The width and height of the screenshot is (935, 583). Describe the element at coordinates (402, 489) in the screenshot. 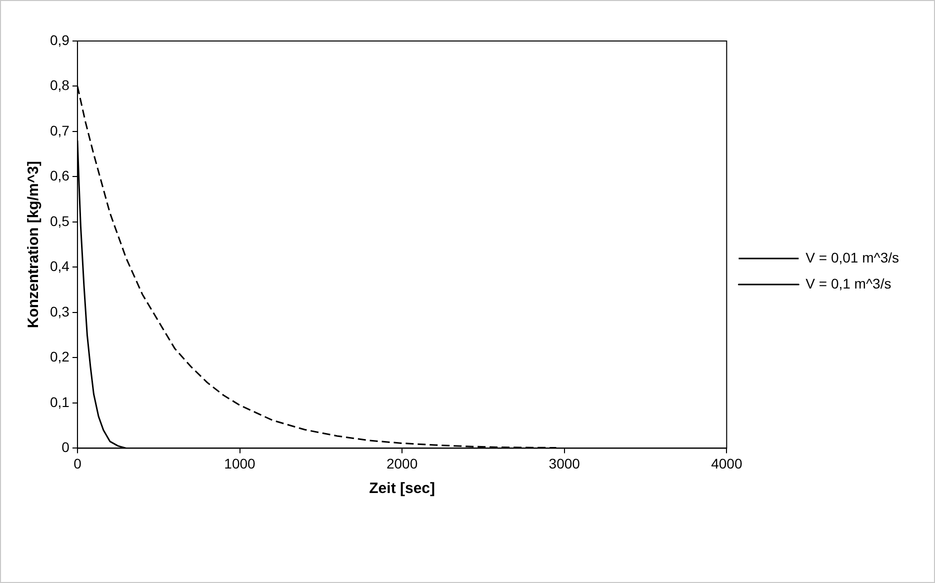

I see `x-axis-title: Zeit [sec]` at that location.